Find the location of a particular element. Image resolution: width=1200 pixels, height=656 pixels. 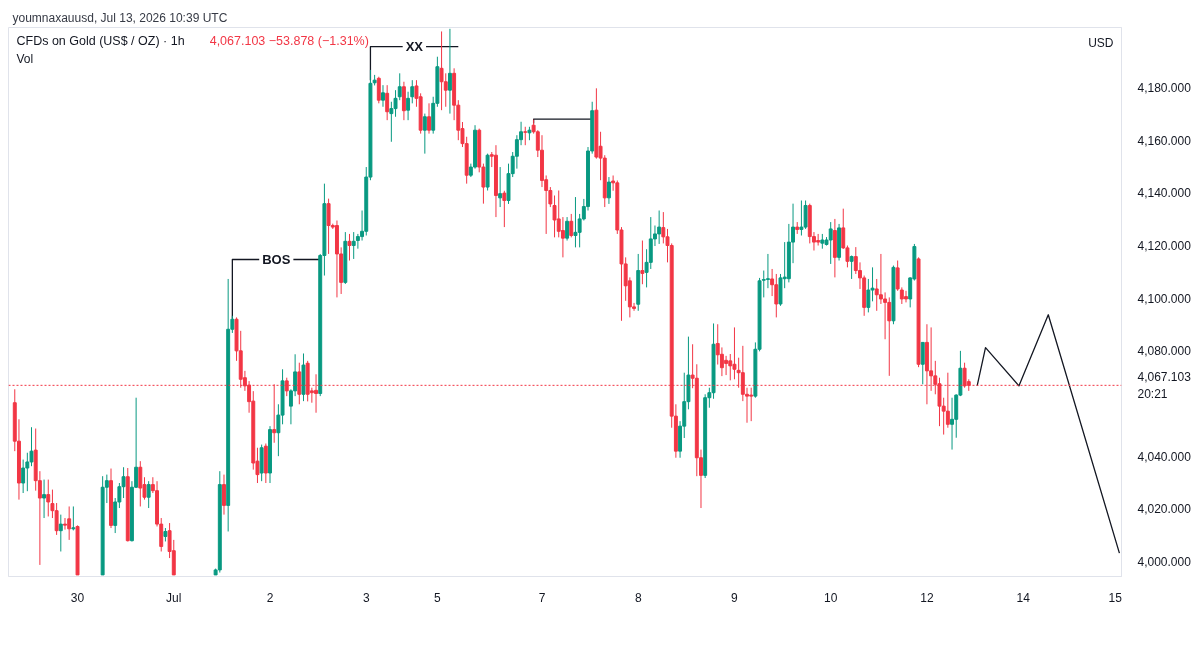

x-tick-label: 3 is located at coordinates (366, 597).